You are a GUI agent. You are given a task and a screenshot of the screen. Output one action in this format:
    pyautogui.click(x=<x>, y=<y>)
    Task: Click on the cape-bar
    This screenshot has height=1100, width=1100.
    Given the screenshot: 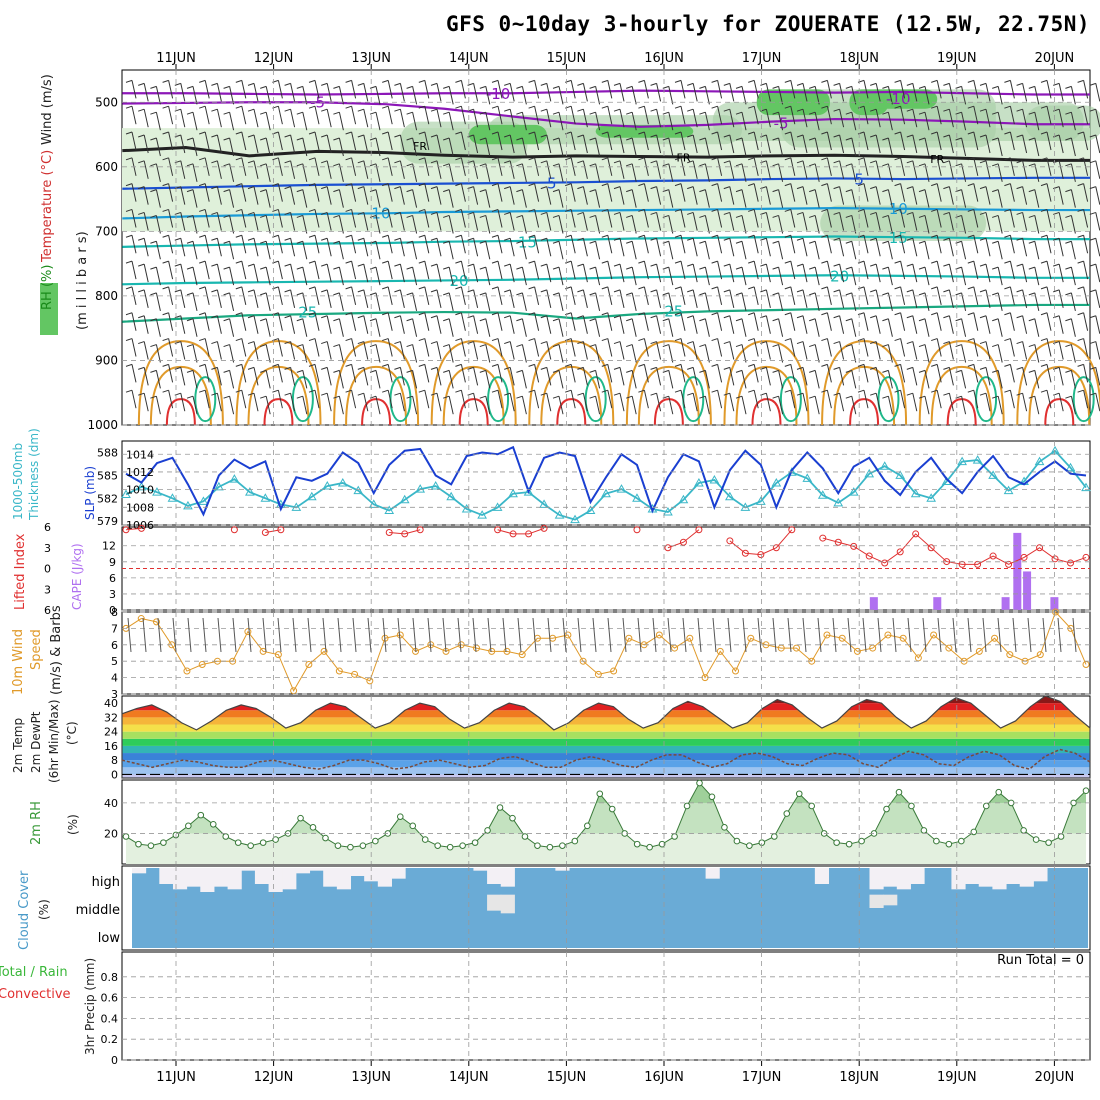 What is the action you would take?
    pyautogui.click(x=1017, y=571)
    